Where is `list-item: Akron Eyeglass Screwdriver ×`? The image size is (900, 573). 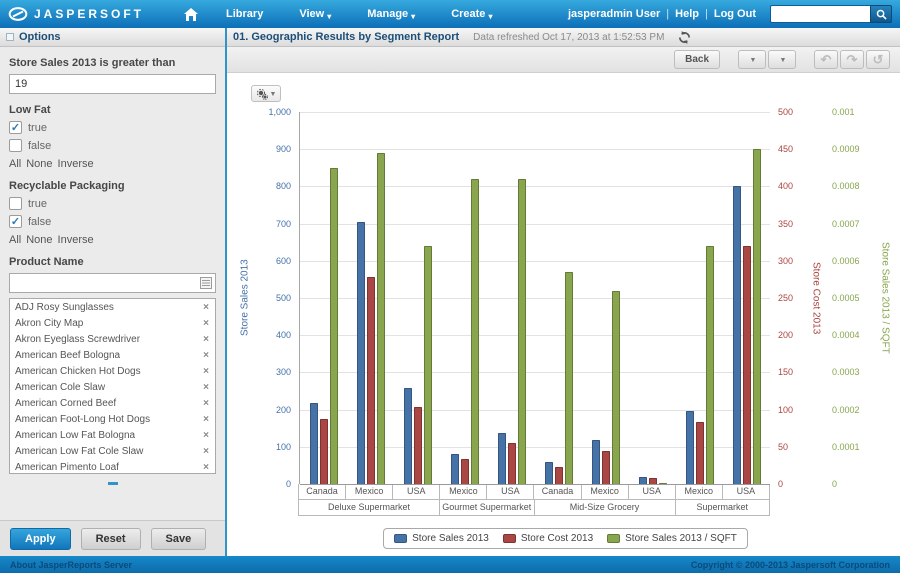
list-item: Akron Eyeglass Screwdriver × is located at coordinates (112, 339).